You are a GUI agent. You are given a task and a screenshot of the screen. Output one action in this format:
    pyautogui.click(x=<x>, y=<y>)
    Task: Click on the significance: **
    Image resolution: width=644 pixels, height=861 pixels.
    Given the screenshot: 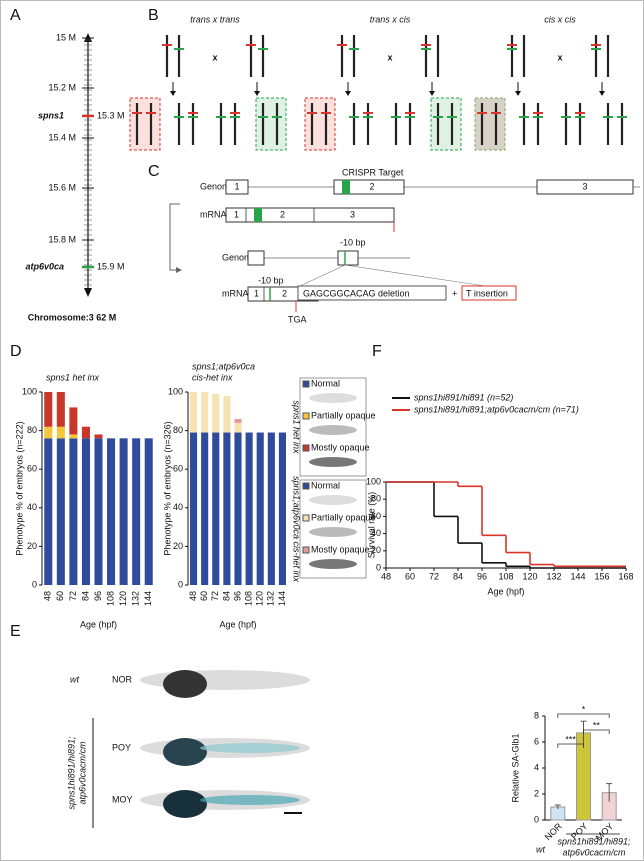 What is the action you would take?
    pyautogui.click(x=597, y=725)
    